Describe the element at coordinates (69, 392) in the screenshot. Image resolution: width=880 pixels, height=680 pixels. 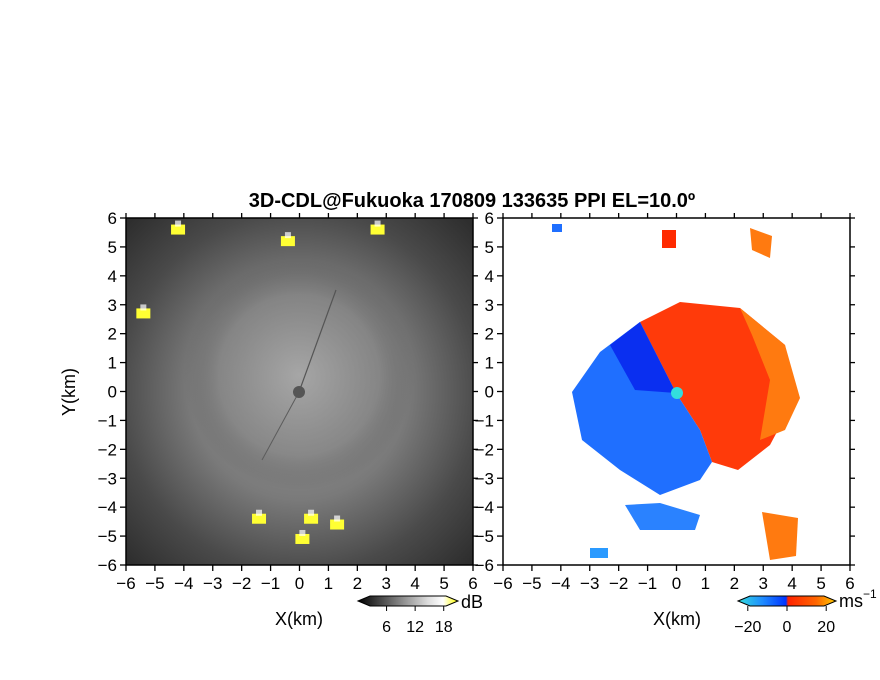
I see `y-axis-label: Y(km)` at that location.